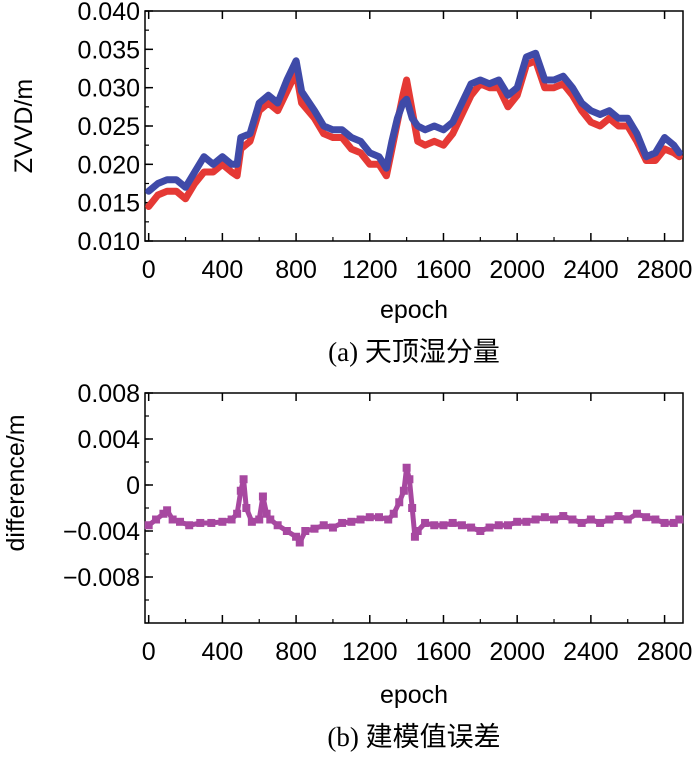 Image resolution: width=700 pixels, height=758 pixels. I want to click on y-tick-label: 0.040, so click(108, 13).